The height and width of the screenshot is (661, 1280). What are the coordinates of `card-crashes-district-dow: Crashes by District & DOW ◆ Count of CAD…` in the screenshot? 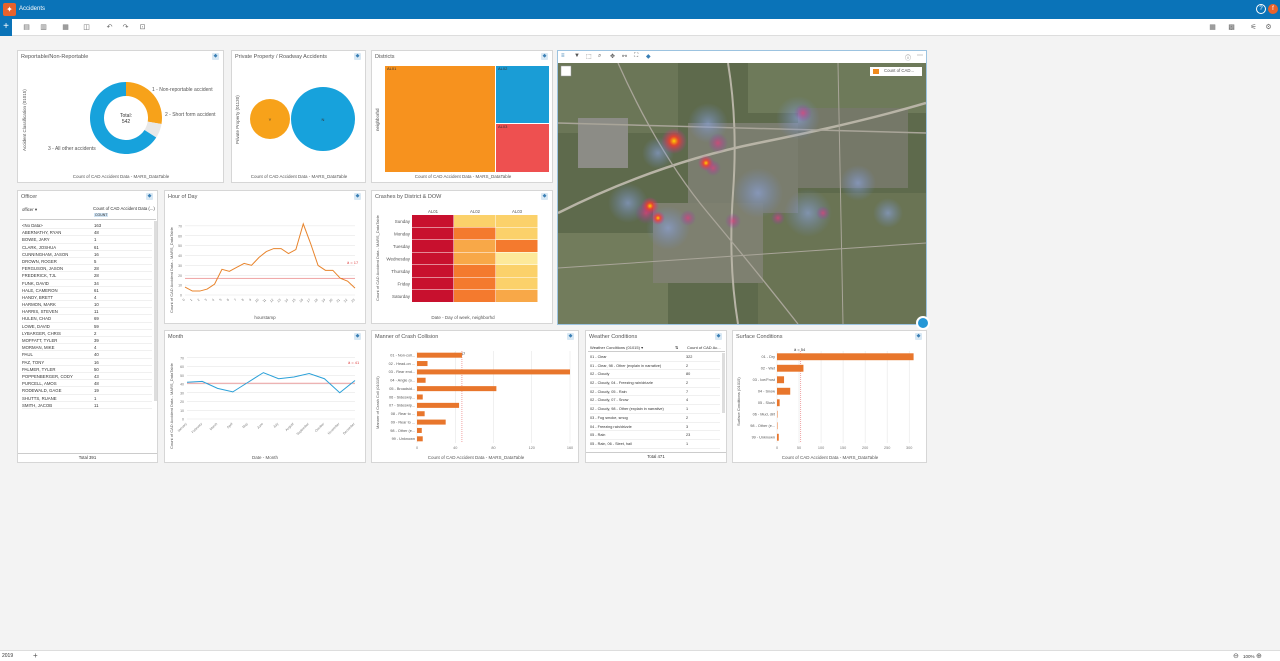 It's located at (462, 257).